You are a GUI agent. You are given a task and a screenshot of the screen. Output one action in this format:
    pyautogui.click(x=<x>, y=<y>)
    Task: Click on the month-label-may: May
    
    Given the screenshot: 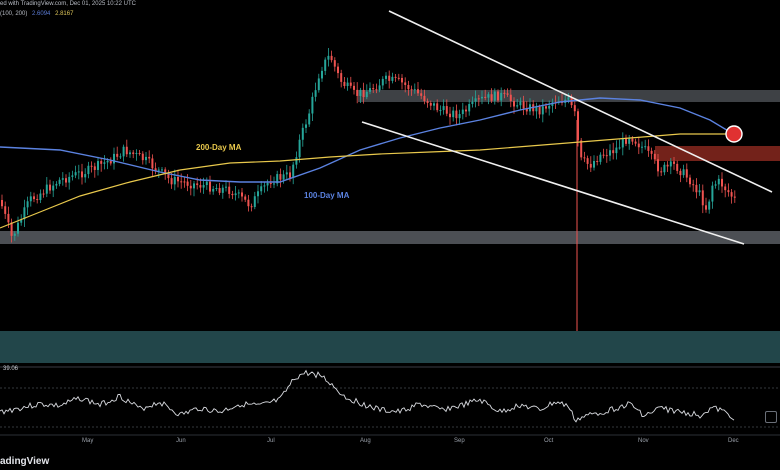 What is the action you would take?
    pyautogui.click(x=88, y=441)
    